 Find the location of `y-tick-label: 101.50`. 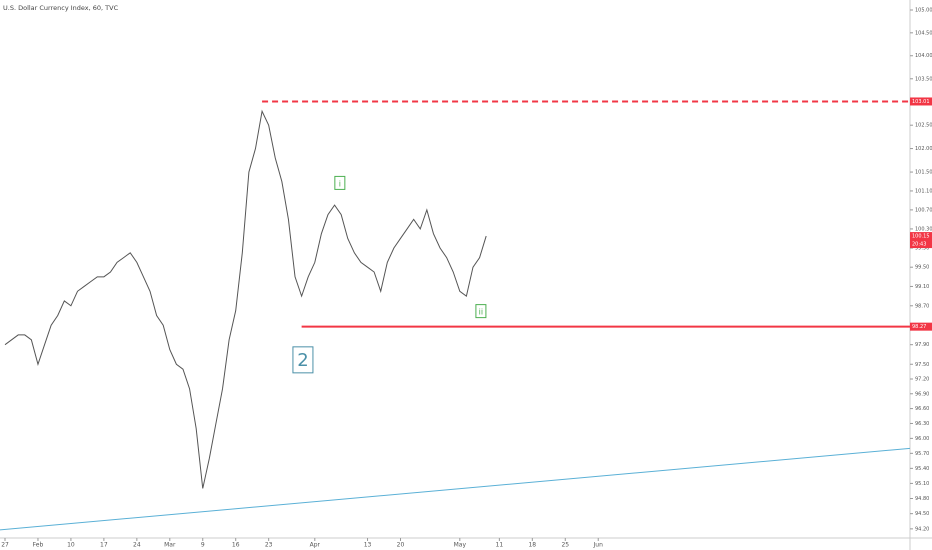

y-tick-label: 101.50 is located at coordinates (923, 173).